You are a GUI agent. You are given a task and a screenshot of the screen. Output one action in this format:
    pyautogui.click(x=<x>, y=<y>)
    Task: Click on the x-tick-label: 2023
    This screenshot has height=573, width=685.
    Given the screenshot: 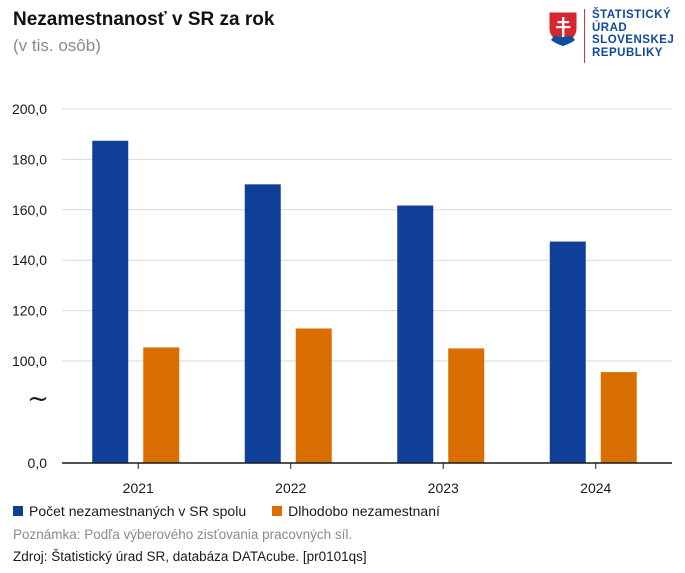 What is the action you would take?
    pyautogui.click(x=443, y=488)
    